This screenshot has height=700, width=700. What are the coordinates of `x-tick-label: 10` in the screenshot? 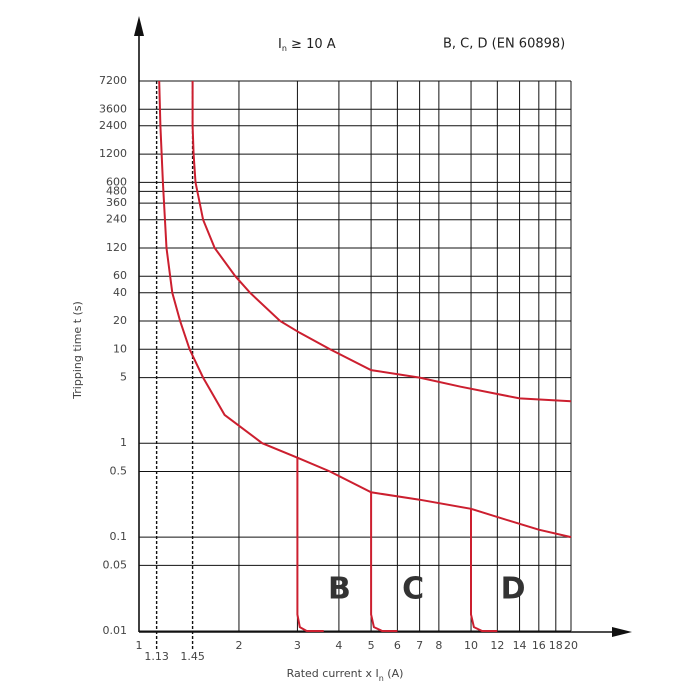 It's located at (471, 645).